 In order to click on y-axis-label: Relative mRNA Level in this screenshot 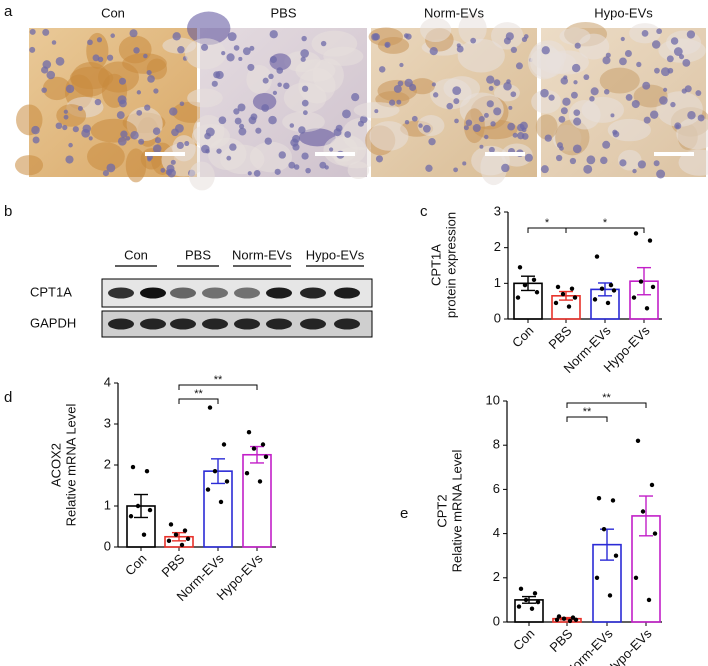, I will do `click(456, 510)`.